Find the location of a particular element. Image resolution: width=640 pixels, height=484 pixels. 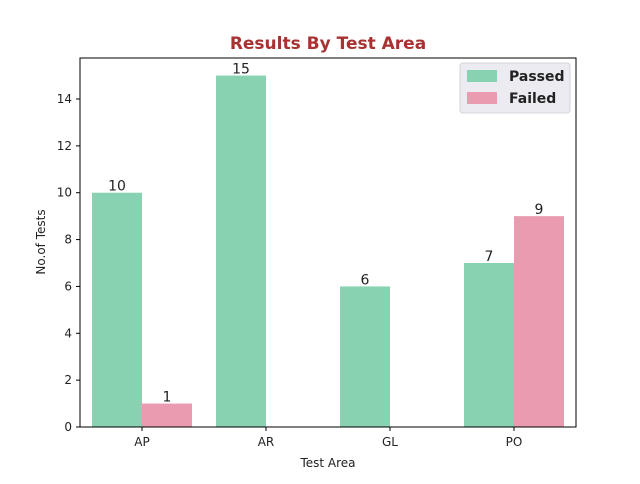

chart-title: Results By Test Area is located at coordinates (328, 44).